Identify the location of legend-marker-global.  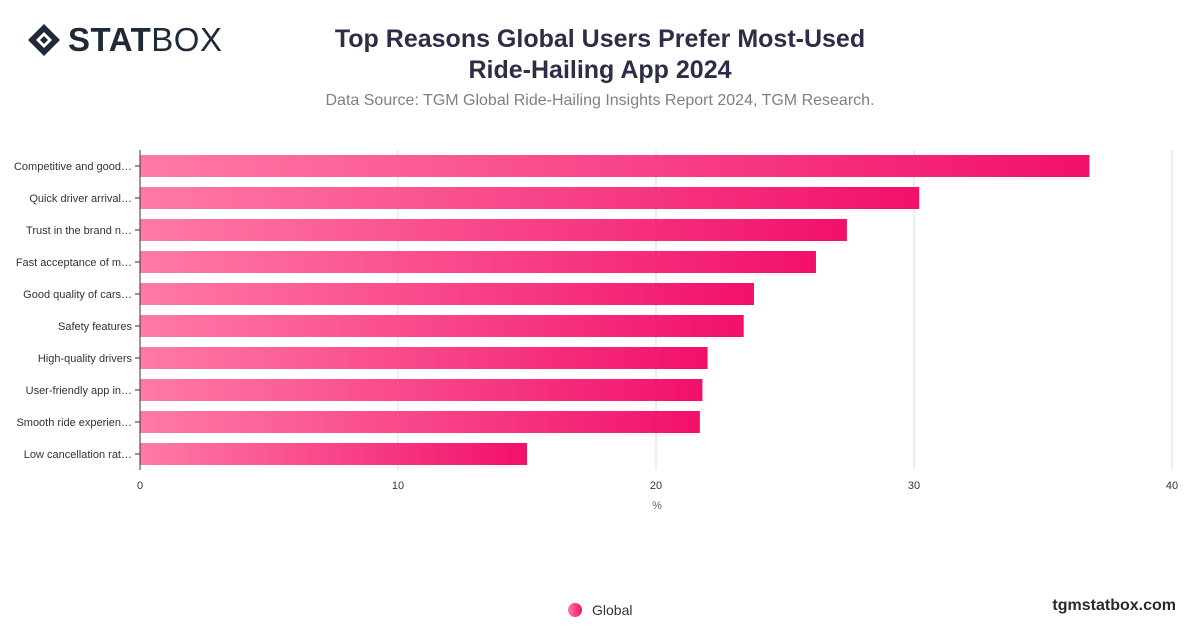
(575, 610).